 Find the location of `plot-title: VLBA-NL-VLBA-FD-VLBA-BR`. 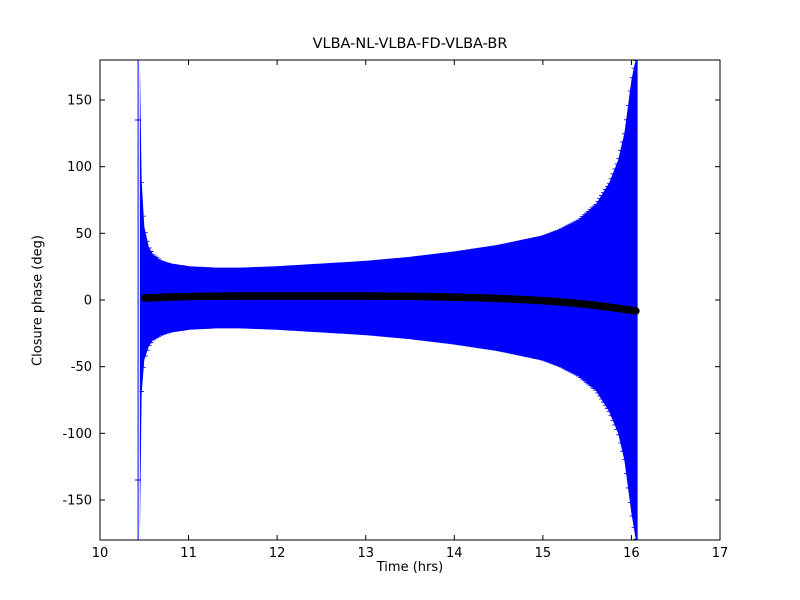

plot-title: VLBA-NL-VLBA-FD-VLBA-BR is located at coordinates (410, 44).